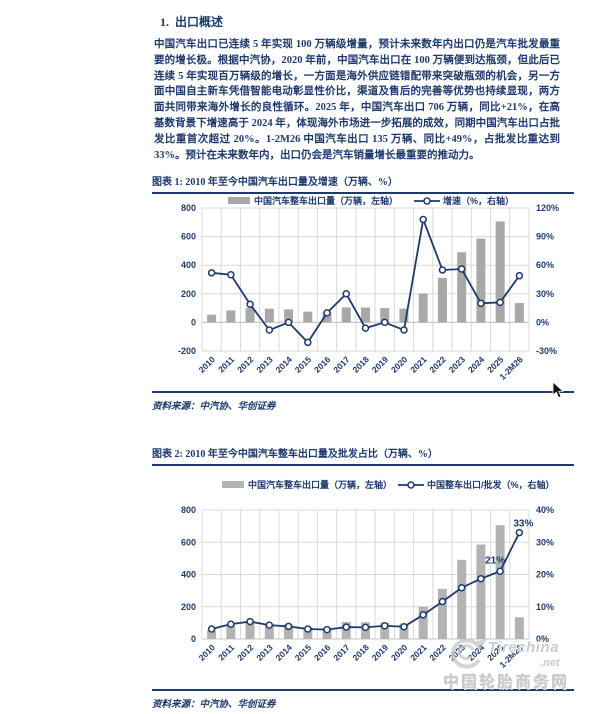 The width and height of the screenshot is (600, 714). What do you see at coordinates (545, 575) in the screenshot?
I see `svg-text: 20%` at bounding box center [545, 575].